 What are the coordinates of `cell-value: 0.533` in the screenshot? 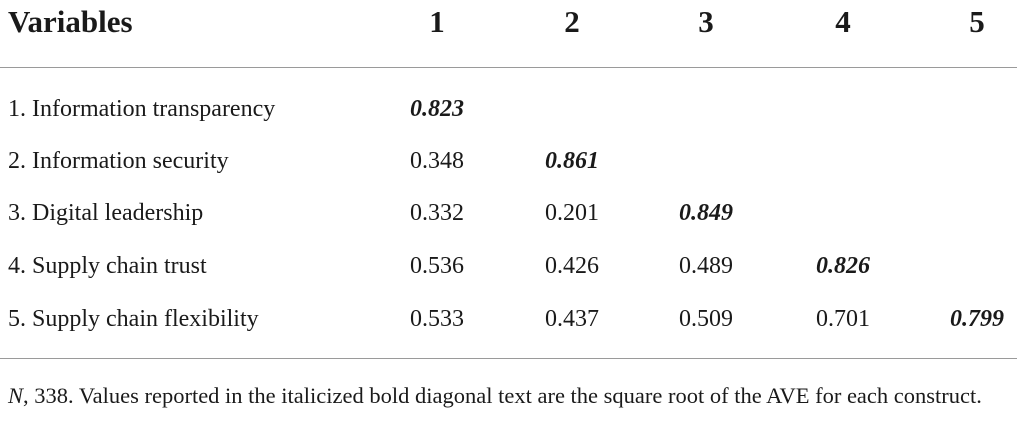 It's located at (437, 319).